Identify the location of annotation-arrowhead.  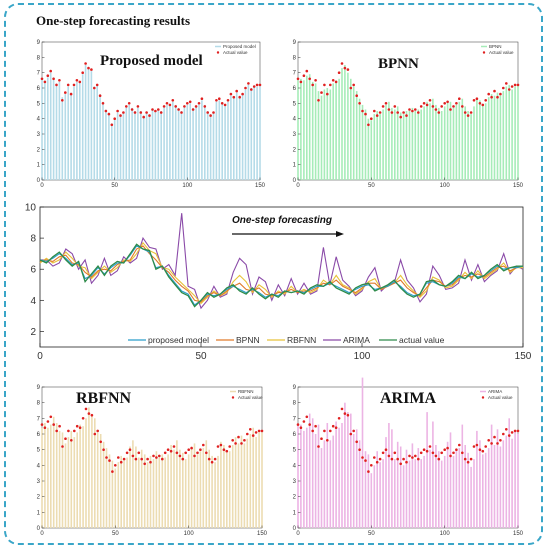
(340, 234).